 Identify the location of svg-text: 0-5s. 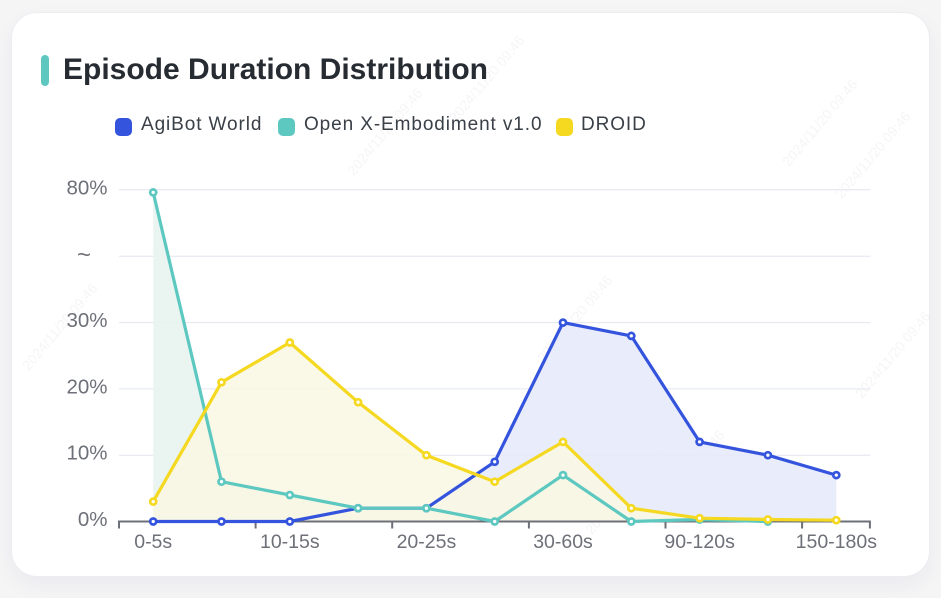
(153, 542).